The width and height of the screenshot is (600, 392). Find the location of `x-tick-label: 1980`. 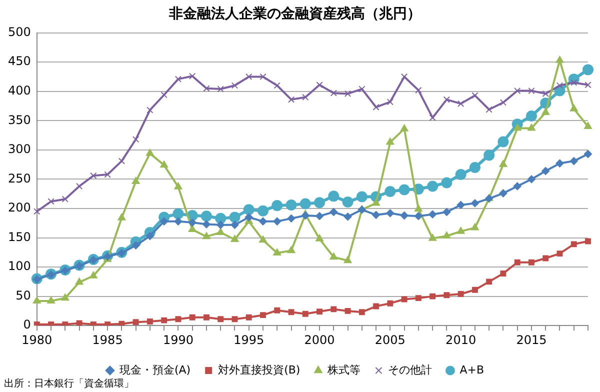

x-tick-label: 1980 is located at coordinates (37, 339).